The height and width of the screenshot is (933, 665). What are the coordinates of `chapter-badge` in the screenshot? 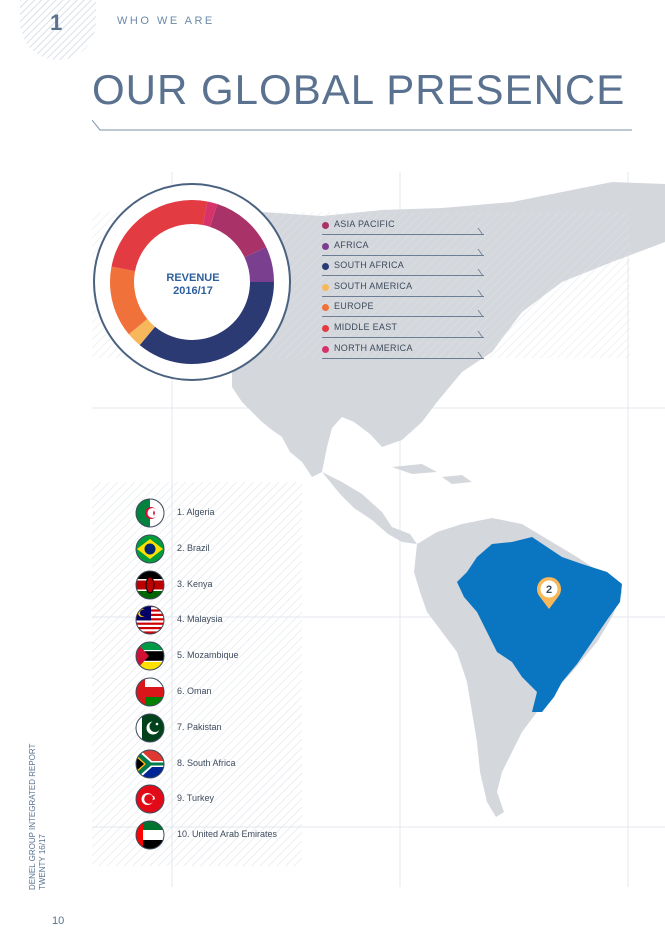 It's located at (58, 30).